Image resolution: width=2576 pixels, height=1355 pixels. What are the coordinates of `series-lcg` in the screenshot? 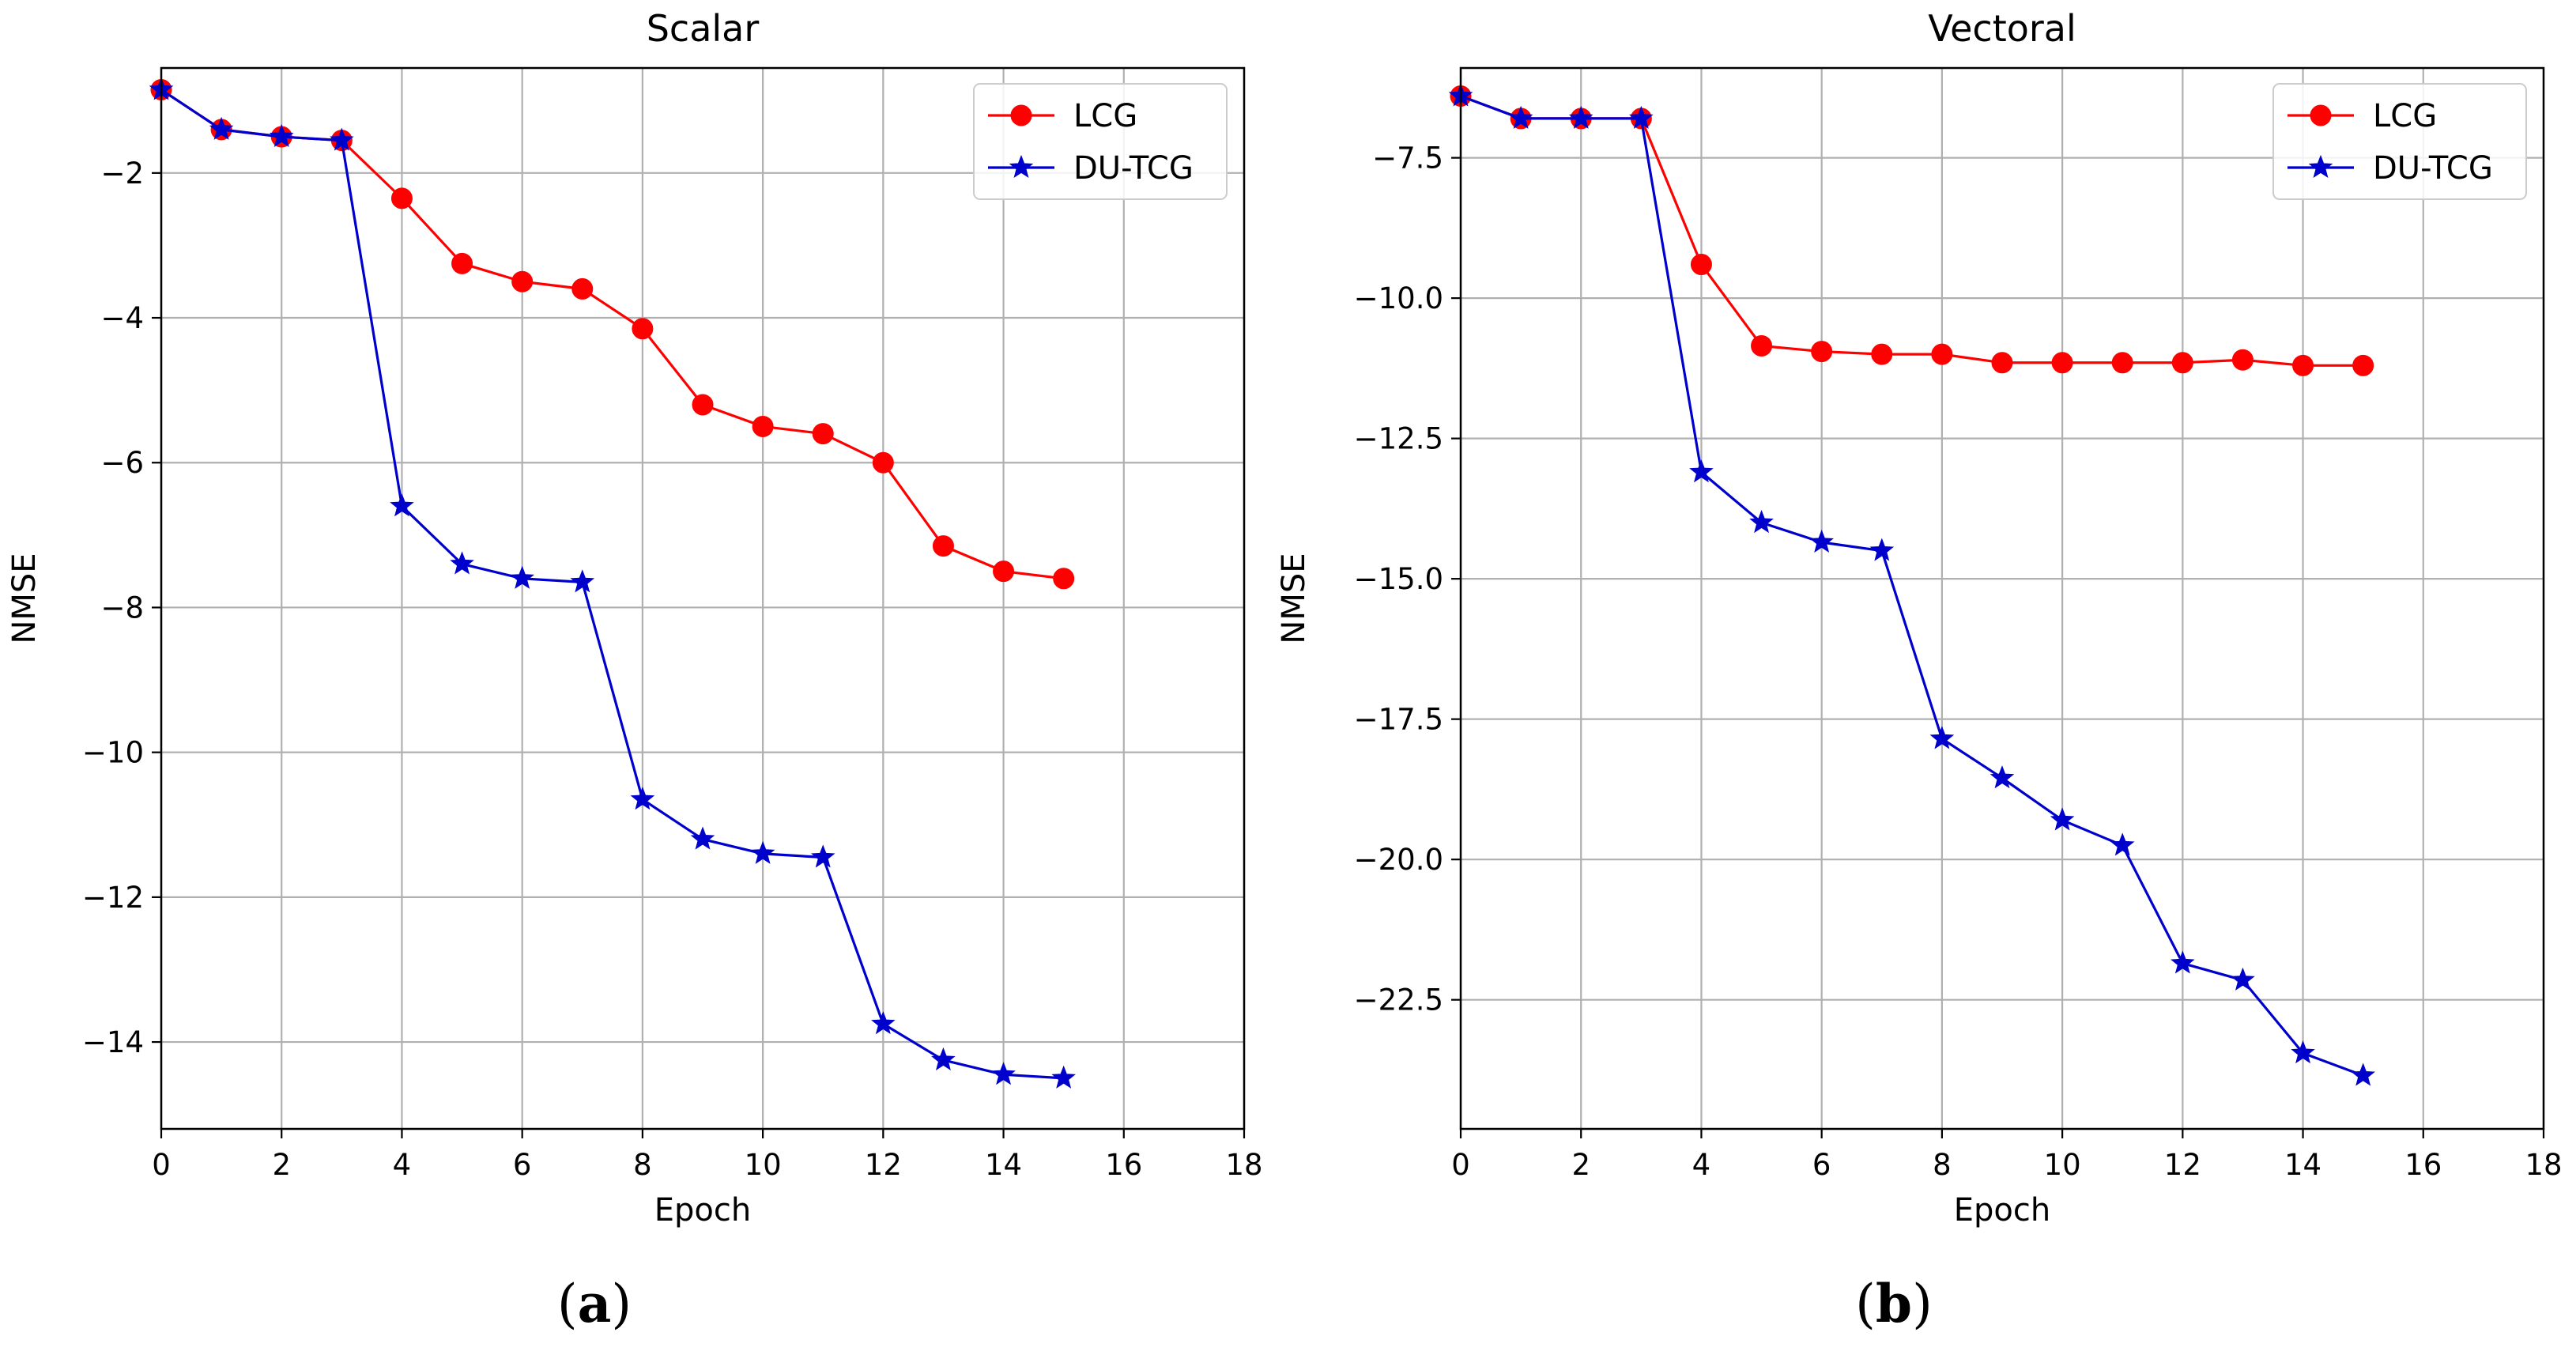 It's located at (612, 334).